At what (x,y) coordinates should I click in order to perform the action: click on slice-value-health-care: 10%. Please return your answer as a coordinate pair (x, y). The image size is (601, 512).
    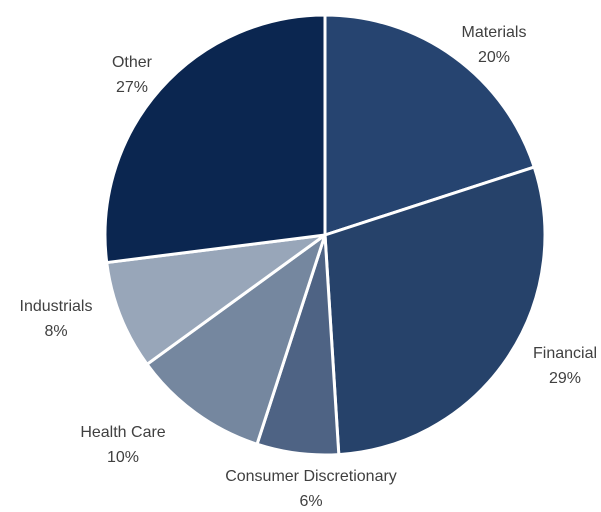
    Looking at the image, I should click on (123, 457).